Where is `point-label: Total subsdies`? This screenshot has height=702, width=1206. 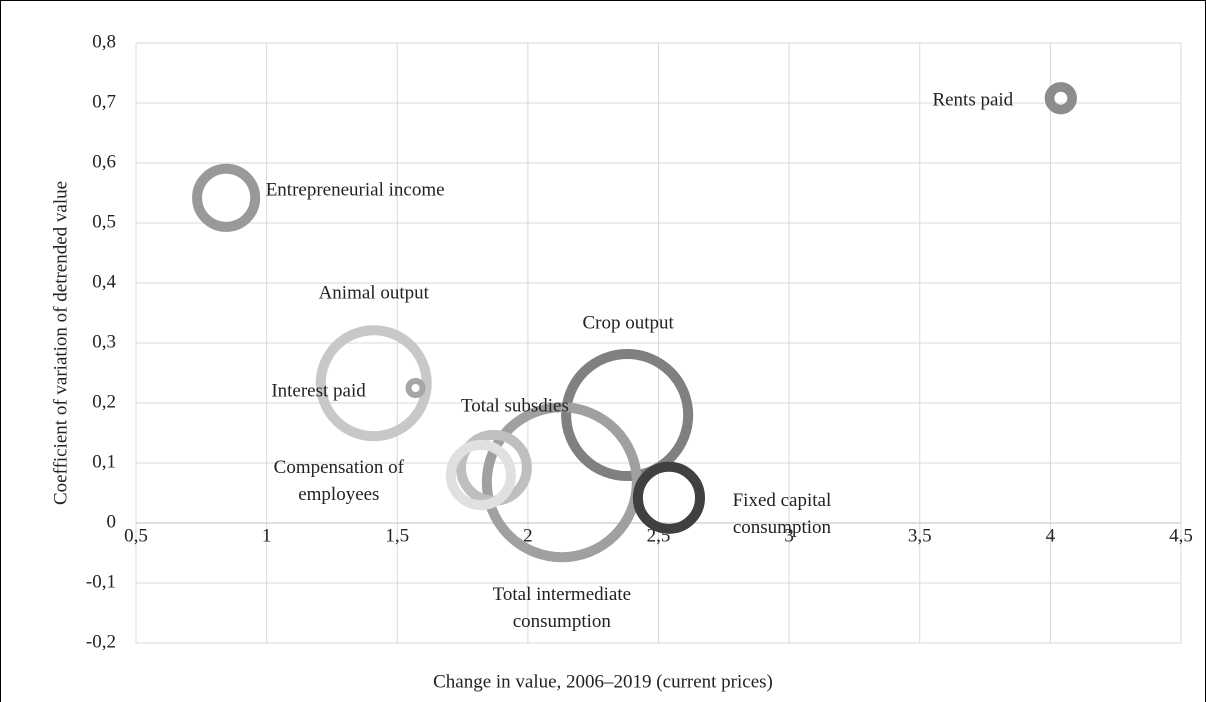 point-label: Total subsdies is located at coordinates (514, 406).